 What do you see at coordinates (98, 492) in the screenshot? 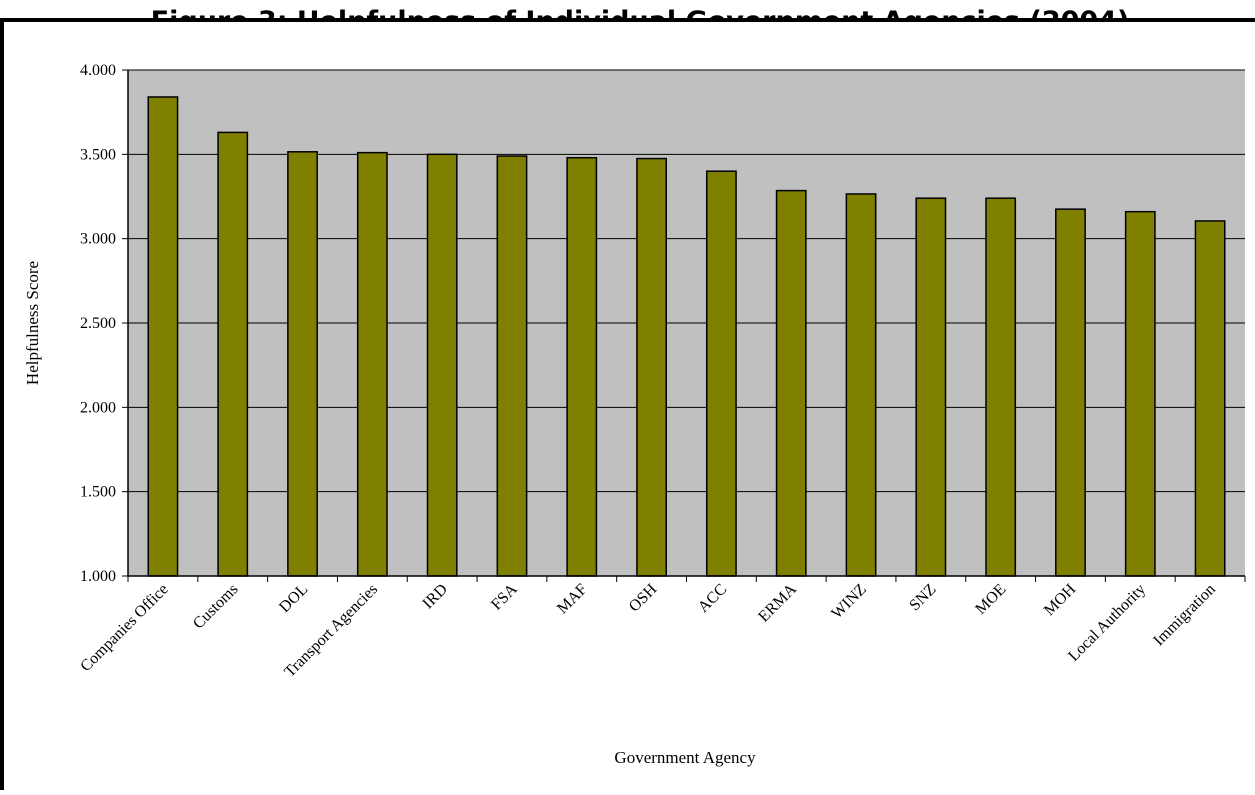
I see `y-tick-label: 1.500` at bounding box center [98, 492].